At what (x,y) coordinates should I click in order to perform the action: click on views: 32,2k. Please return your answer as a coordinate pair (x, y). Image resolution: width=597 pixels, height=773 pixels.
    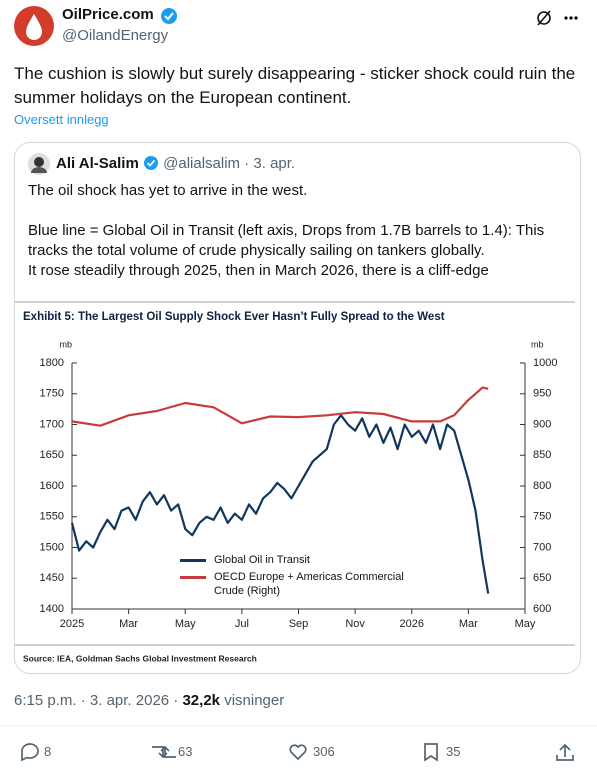
    Looking at the image, I should click on (201, 700).